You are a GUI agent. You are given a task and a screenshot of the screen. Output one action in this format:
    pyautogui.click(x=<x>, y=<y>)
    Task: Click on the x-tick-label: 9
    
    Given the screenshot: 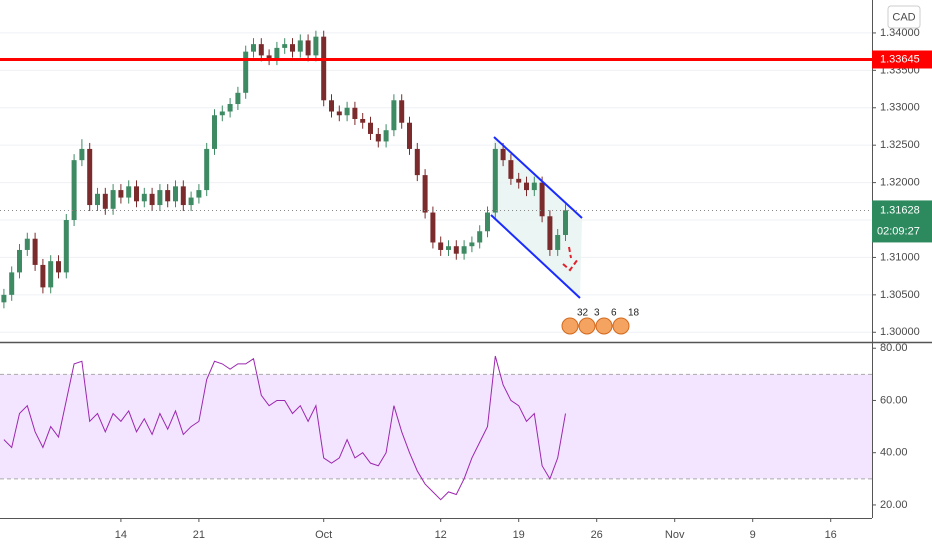 What is the action you would take?
    pyautogui.click(x=753, y=535)
    